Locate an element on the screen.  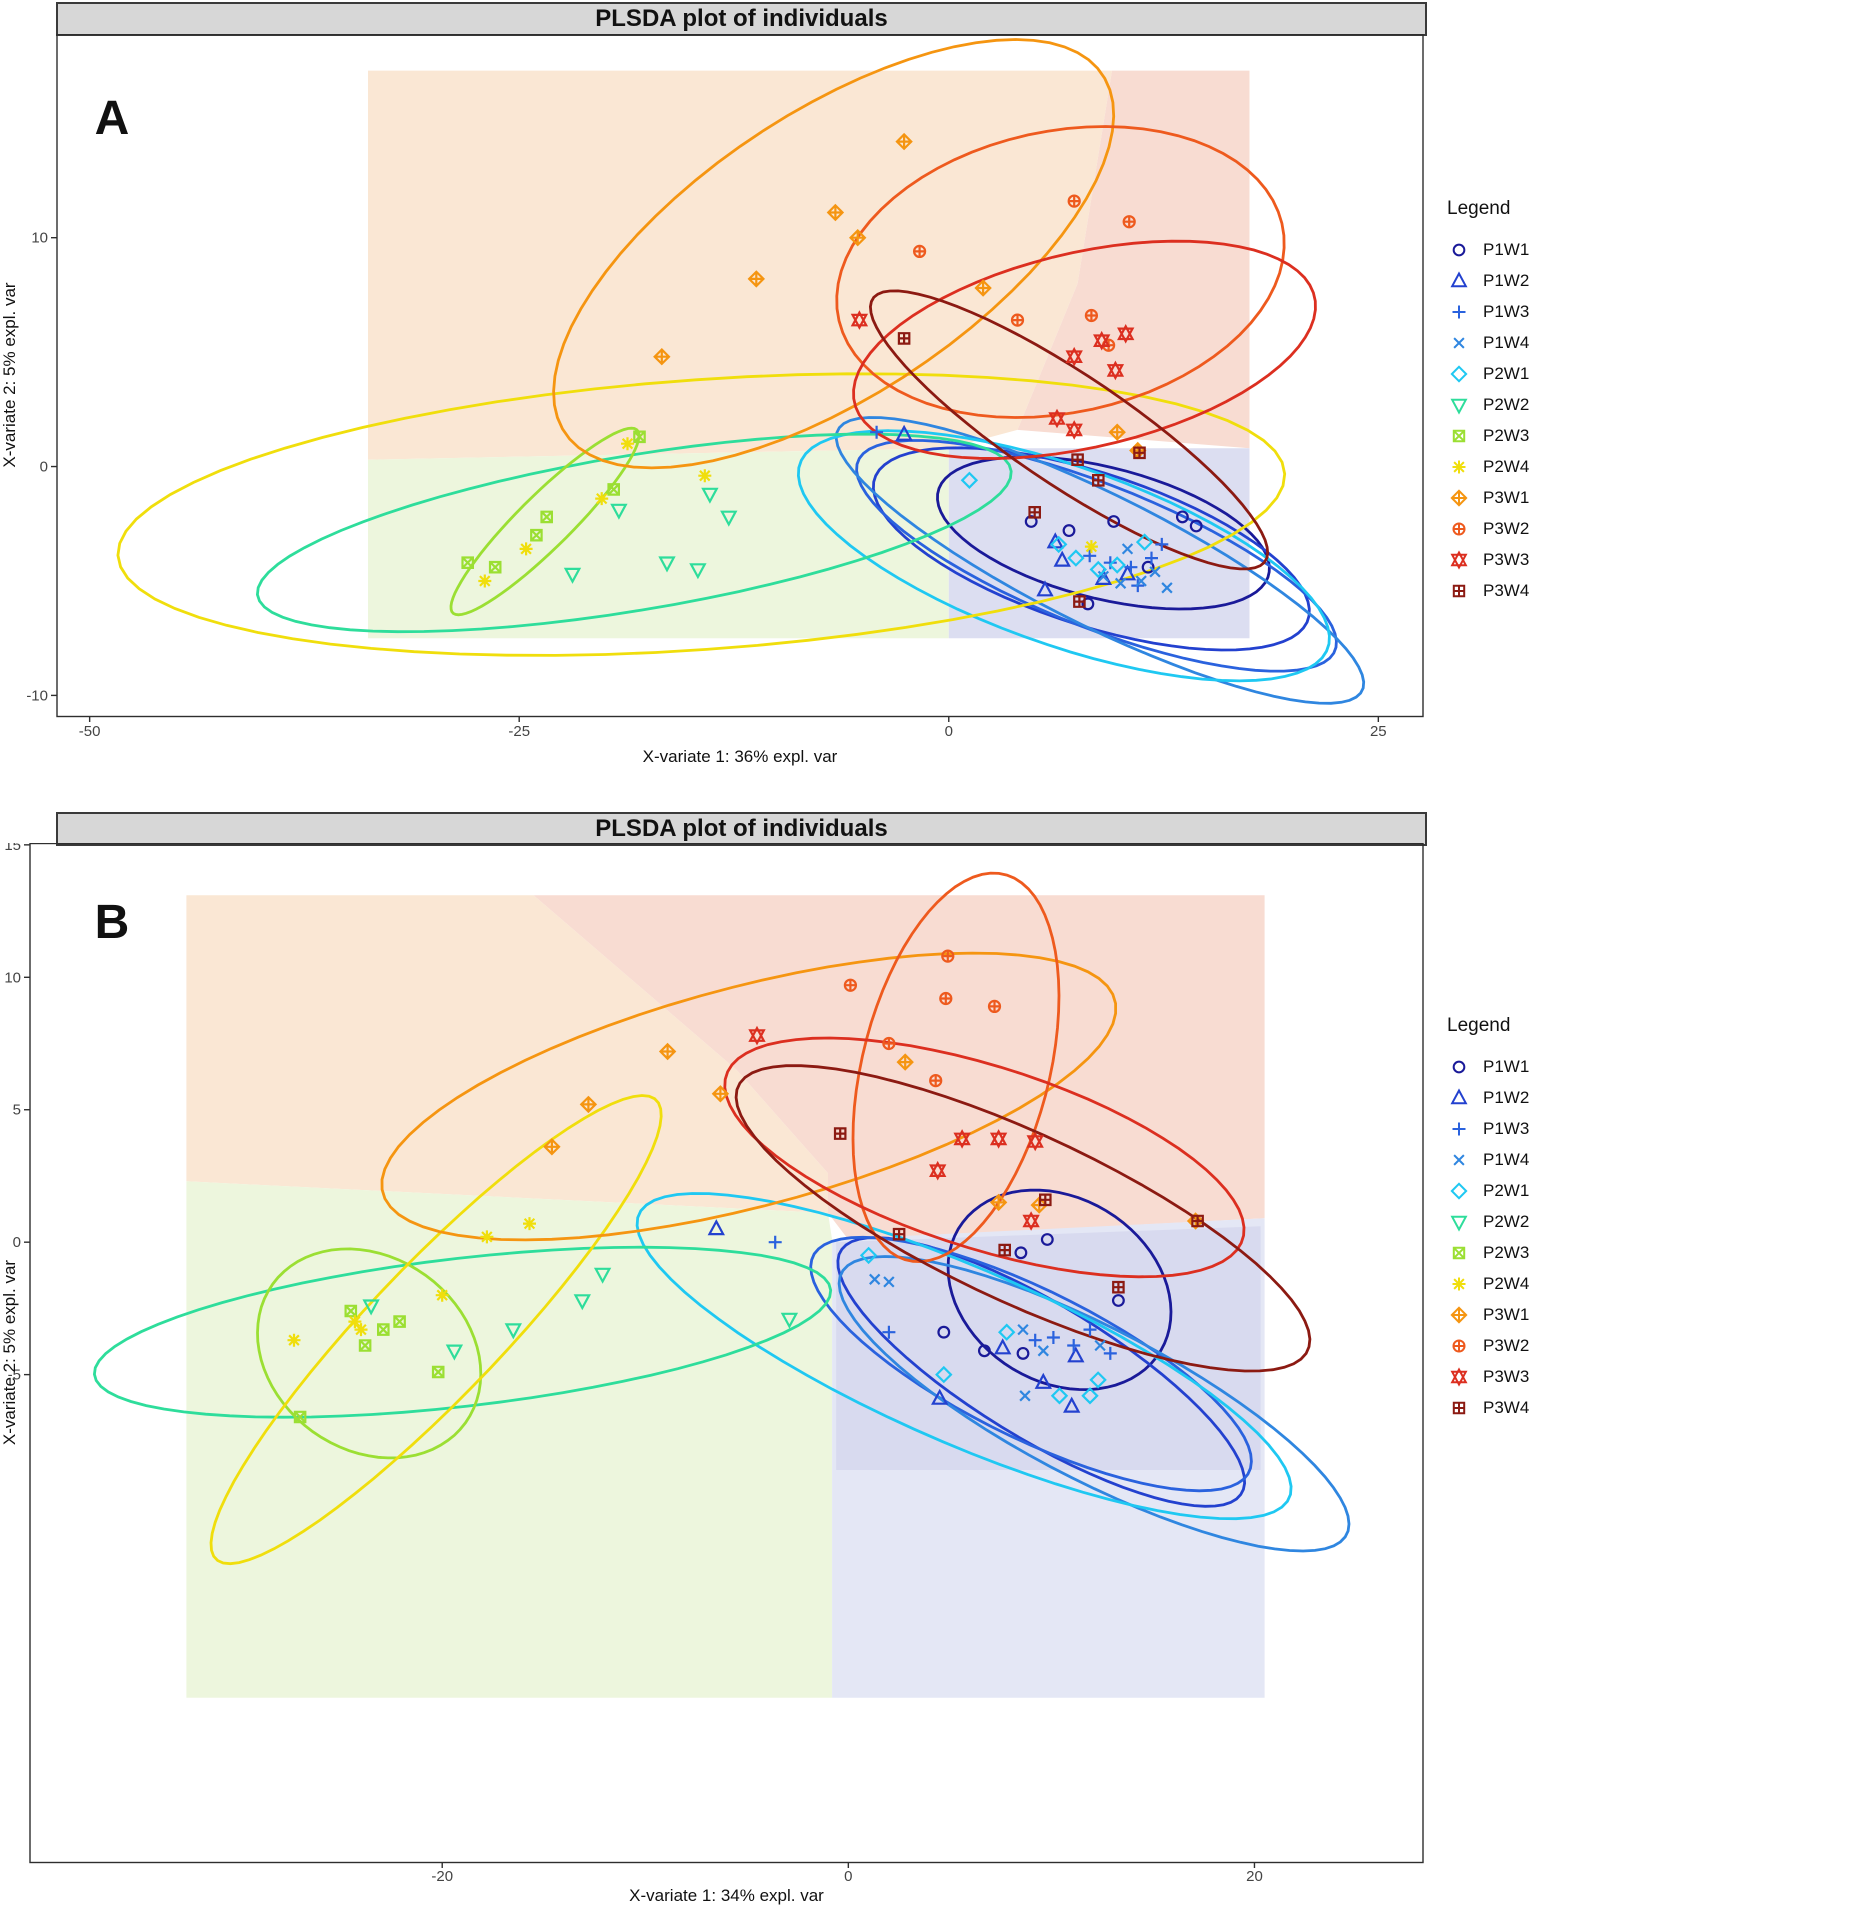
ellipse-P2W1 is located at coordinates (1063, 556).